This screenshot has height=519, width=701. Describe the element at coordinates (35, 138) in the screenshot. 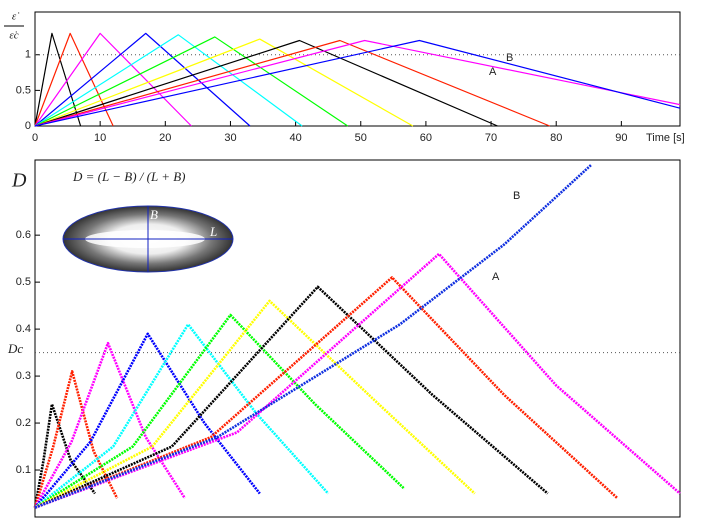

I see `x-tick-label: 0` at that location.